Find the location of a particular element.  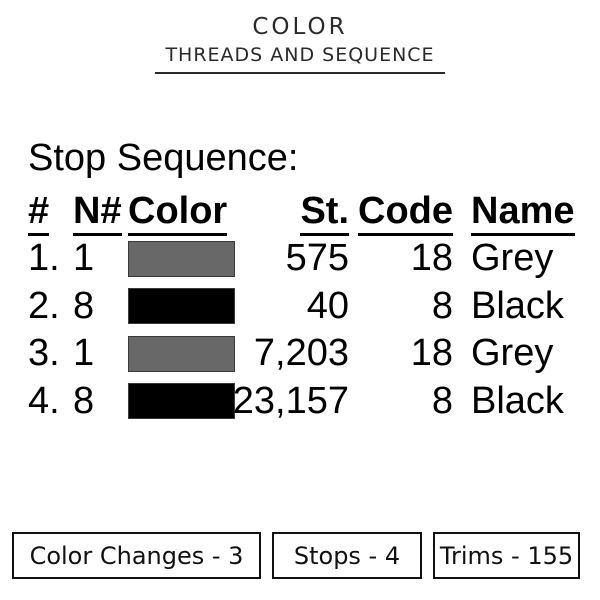

trims-box: Trims - 155 is located at coordinates (506, 555).